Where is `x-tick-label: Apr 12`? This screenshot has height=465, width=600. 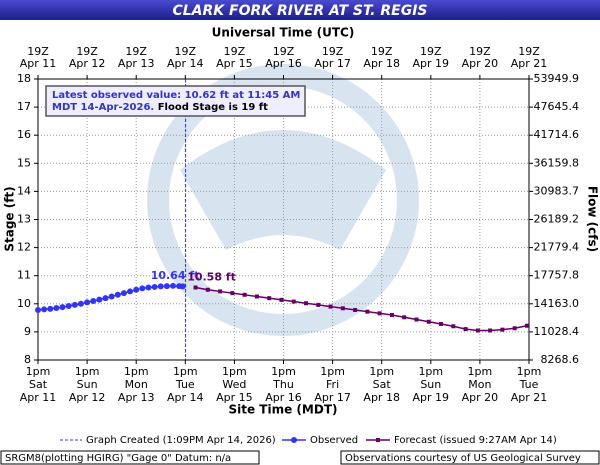 x-tick-label: Apr 12 is located at coordinates (87, 397).